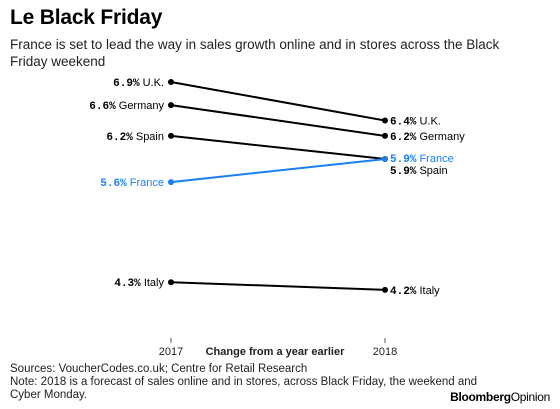  I want to click on brand-part-2: Opinion, so click(530, 397).